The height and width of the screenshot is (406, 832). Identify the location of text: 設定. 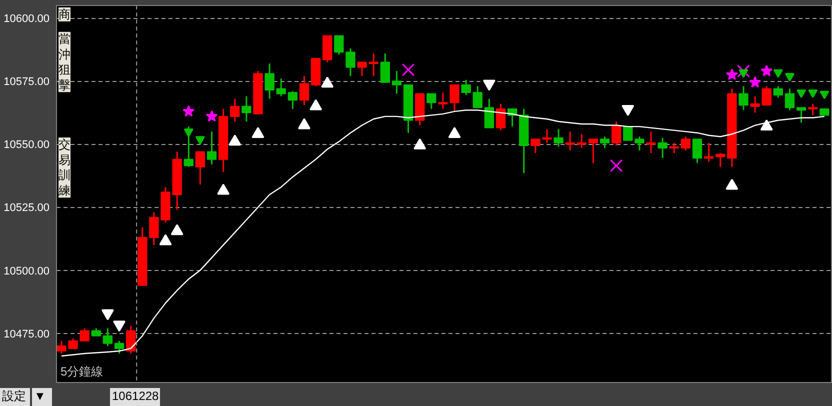
(14, 396).